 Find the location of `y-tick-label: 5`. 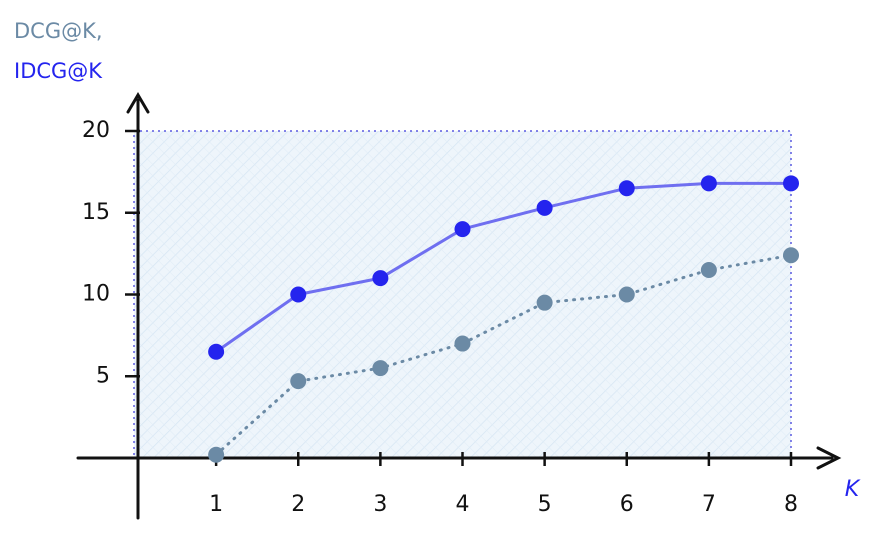

y-tick-label: 5 is located at coordinates (103, 375).